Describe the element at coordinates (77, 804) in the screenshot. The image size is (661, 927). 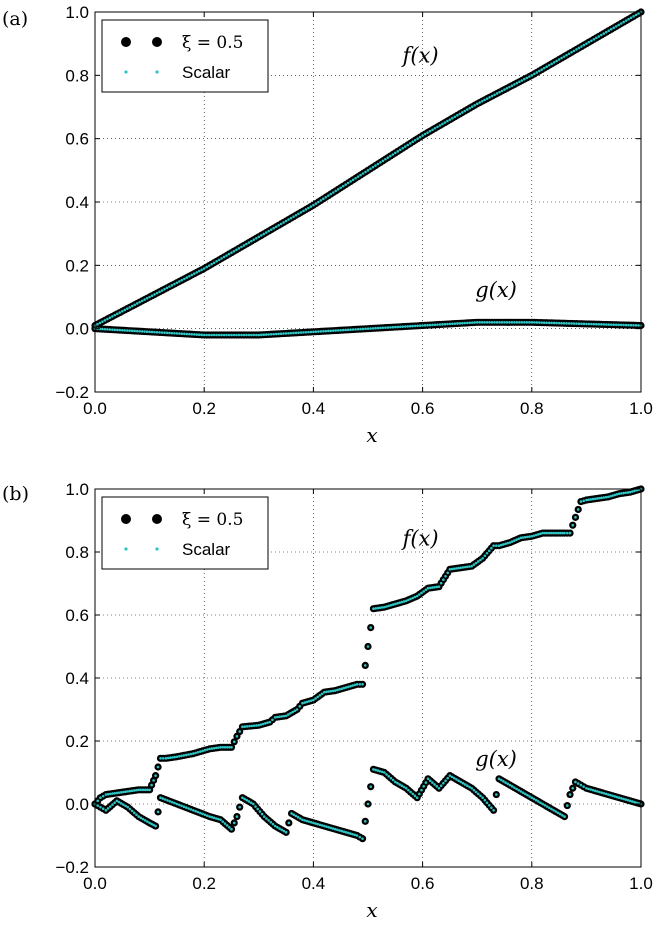
I see `y-tick-label: 0.0` at that location.